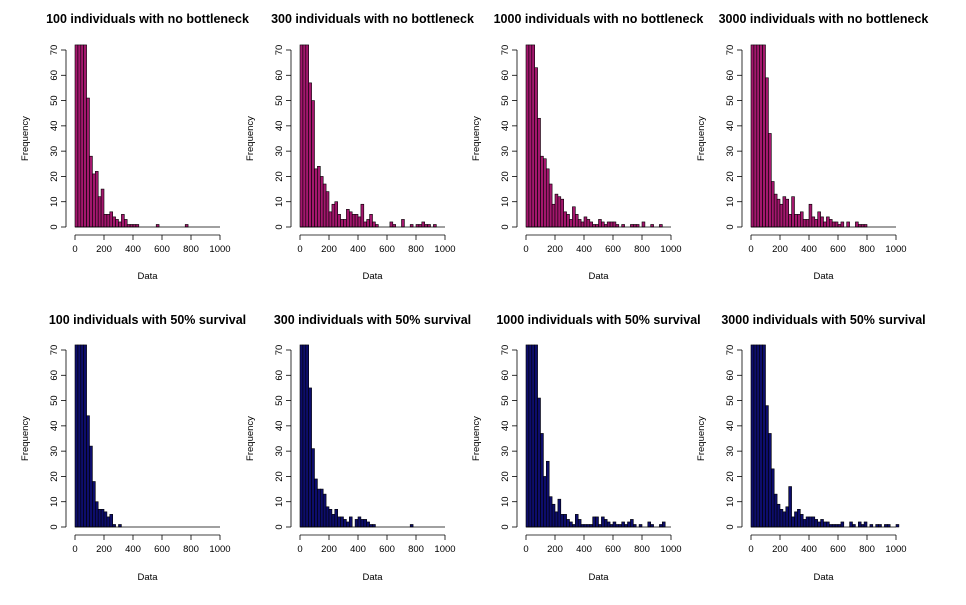 This screenshot has height=605, width=966. Describe the element at coordinates (505, 176) in the screenshot. I see `y-tick-label: 20` at that location.